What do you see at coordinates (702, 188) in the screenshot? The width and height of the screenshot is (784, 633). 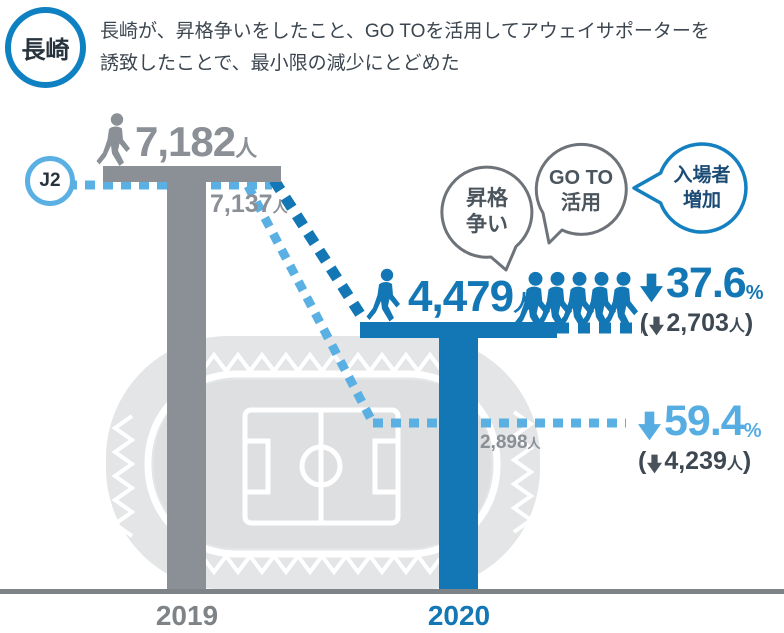 I see `bubble-attendance-text: 入場者 増加` at bounding box center [702, 188].